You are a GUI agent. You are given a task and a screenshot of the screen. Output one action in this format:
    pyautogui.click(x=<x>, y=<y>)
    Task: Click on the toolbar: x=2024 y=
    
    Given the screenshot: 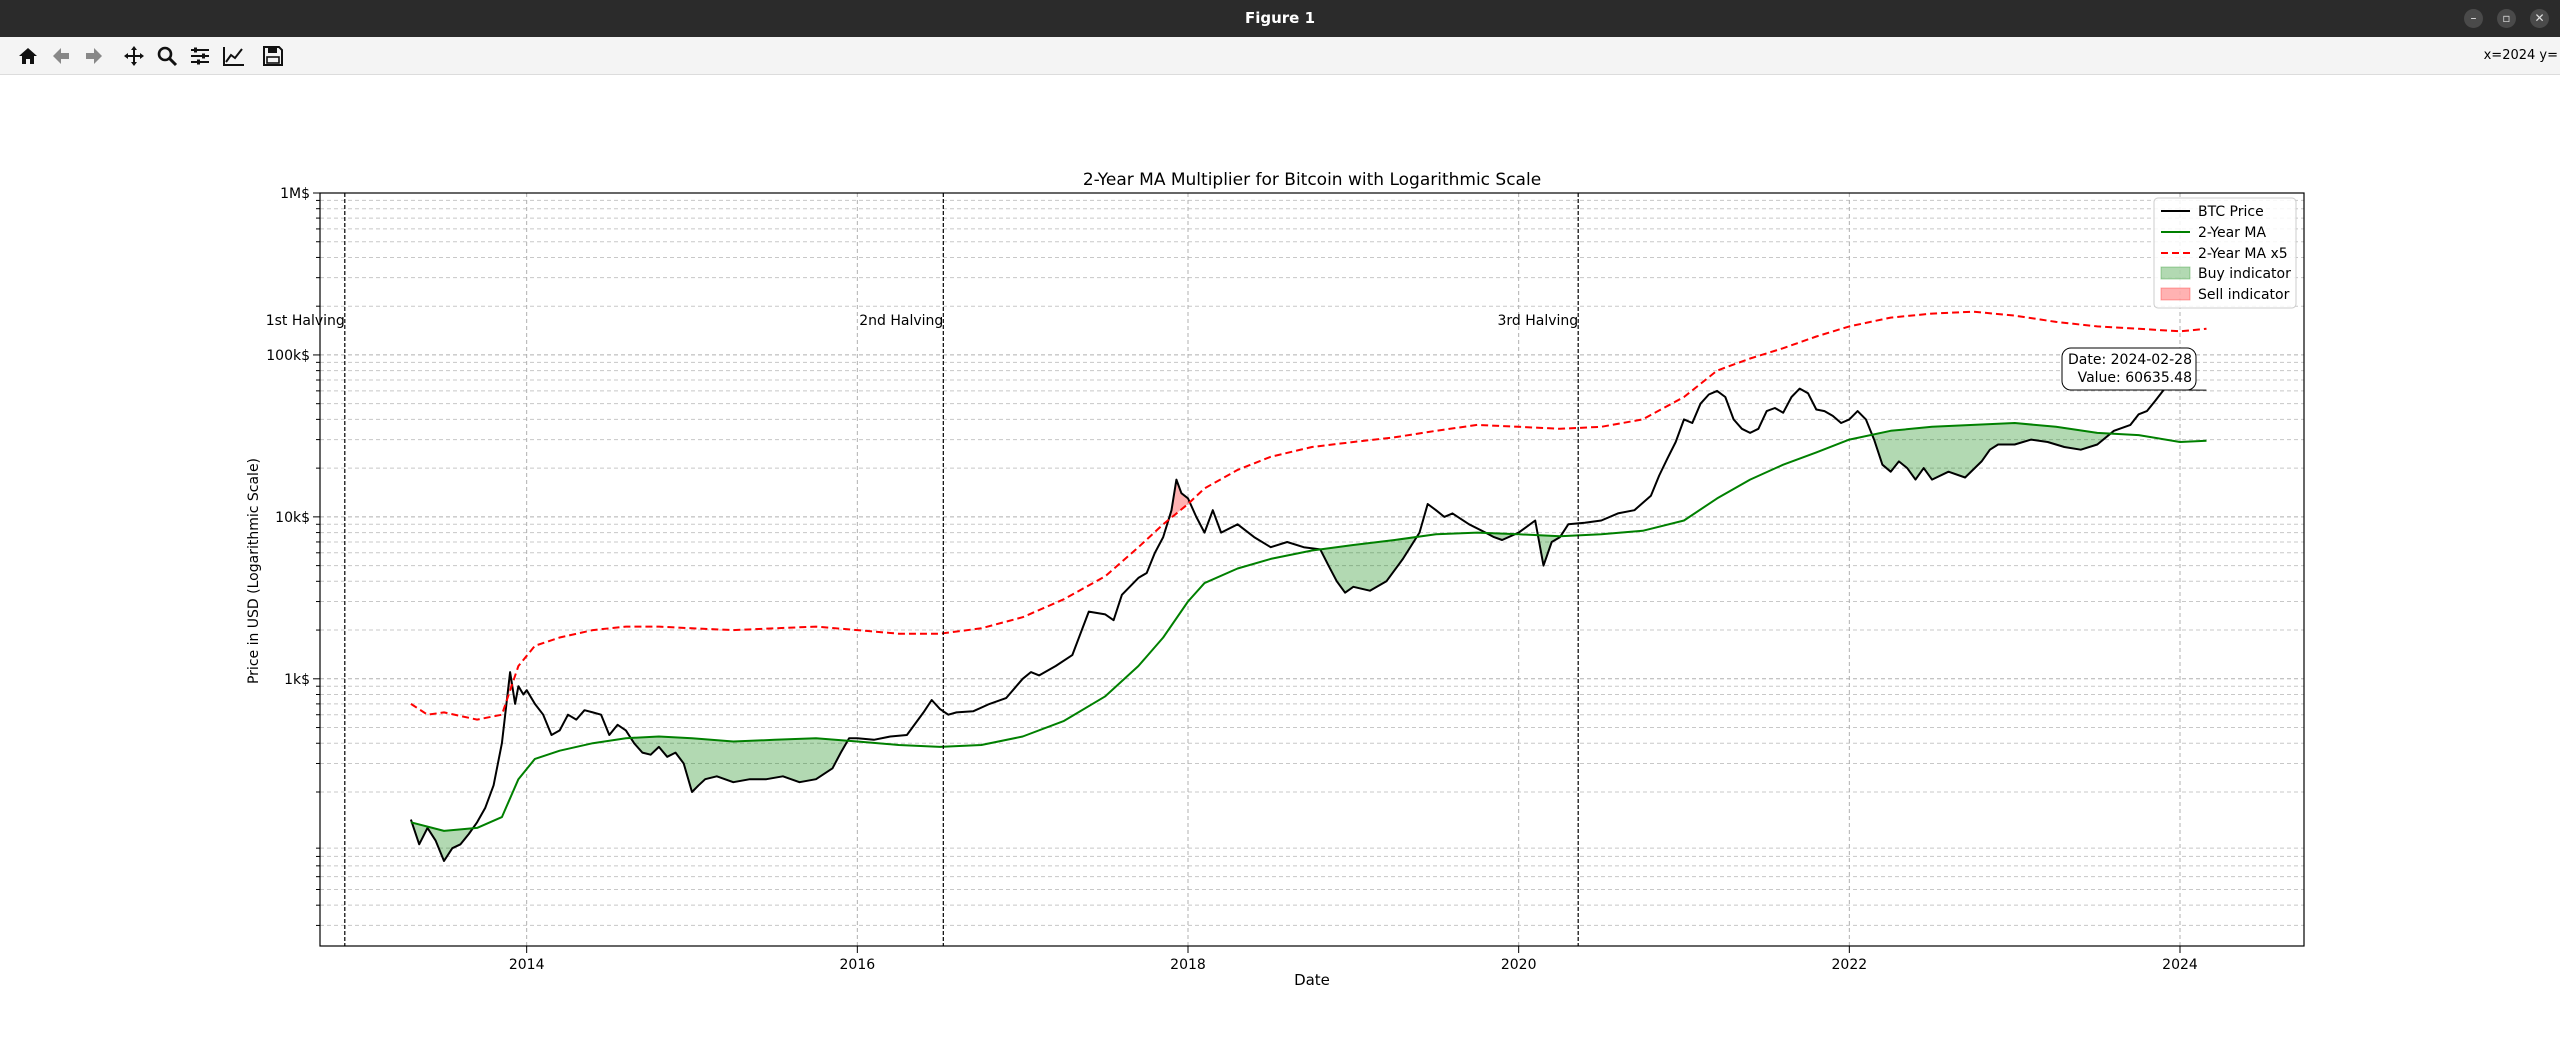 What is the action you would take?
    pyautogui.click(x=1280, y=56)
    